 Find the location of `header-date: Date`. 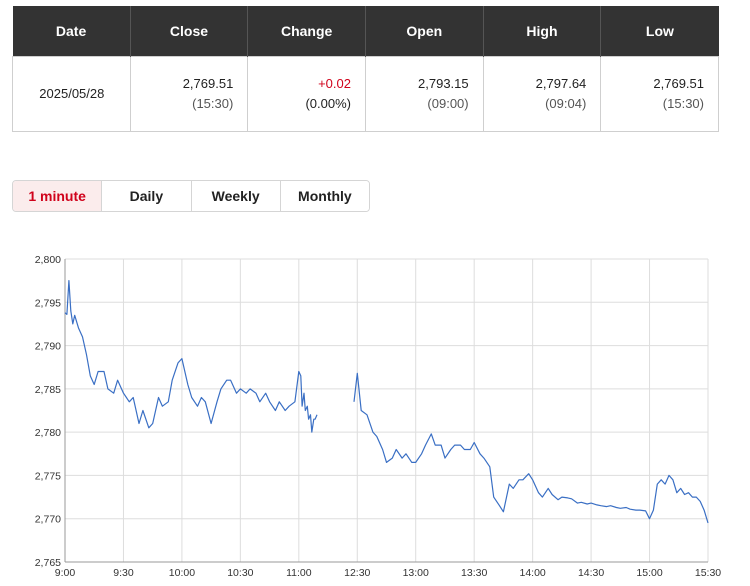

header-date: Date is located at coordinates (71, 31).